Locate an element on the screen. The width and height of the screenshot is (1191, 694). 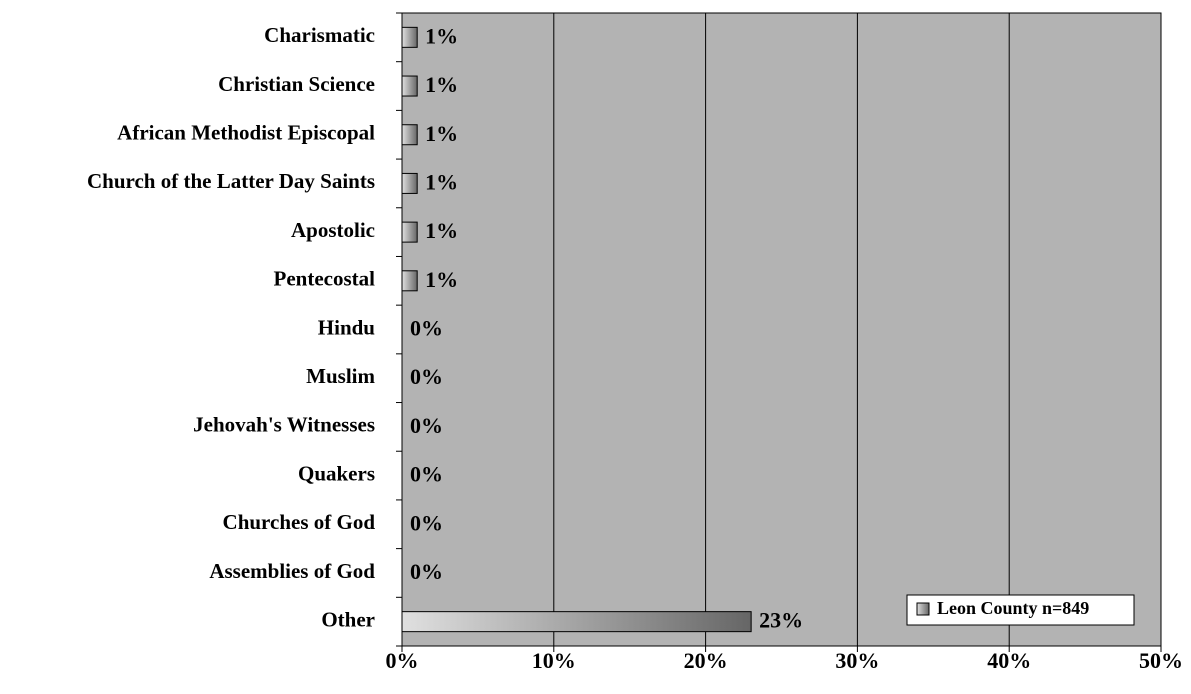
x-tick-label: 10% is located at coordinates (554, 660).